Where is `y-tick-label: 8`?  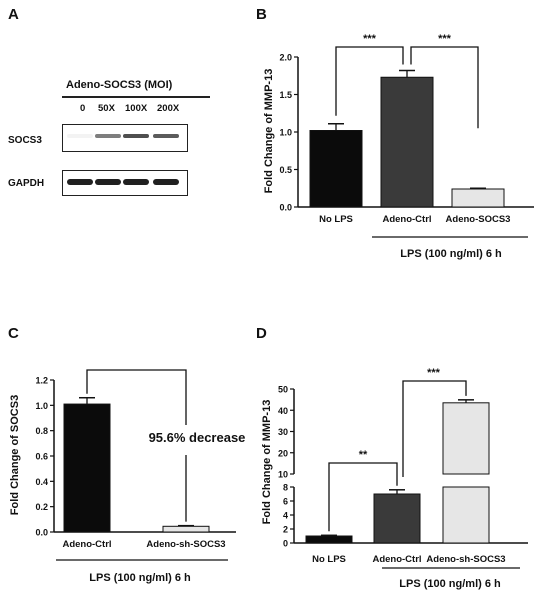
y-tick-label: 8 is located at coordinates (285, 488).